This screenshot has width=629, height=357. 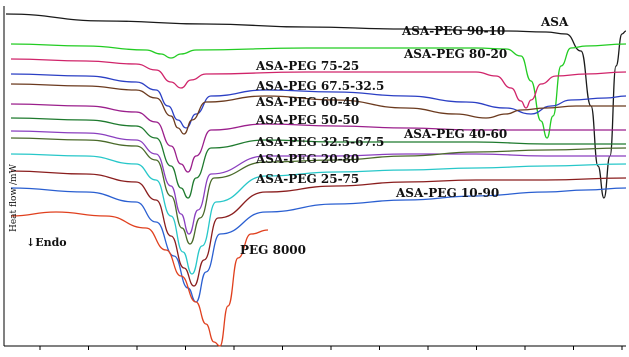 I want to click on series-label-asa-peg-20-80: ASA-PEG 20-80, so click(x=307, y=159).